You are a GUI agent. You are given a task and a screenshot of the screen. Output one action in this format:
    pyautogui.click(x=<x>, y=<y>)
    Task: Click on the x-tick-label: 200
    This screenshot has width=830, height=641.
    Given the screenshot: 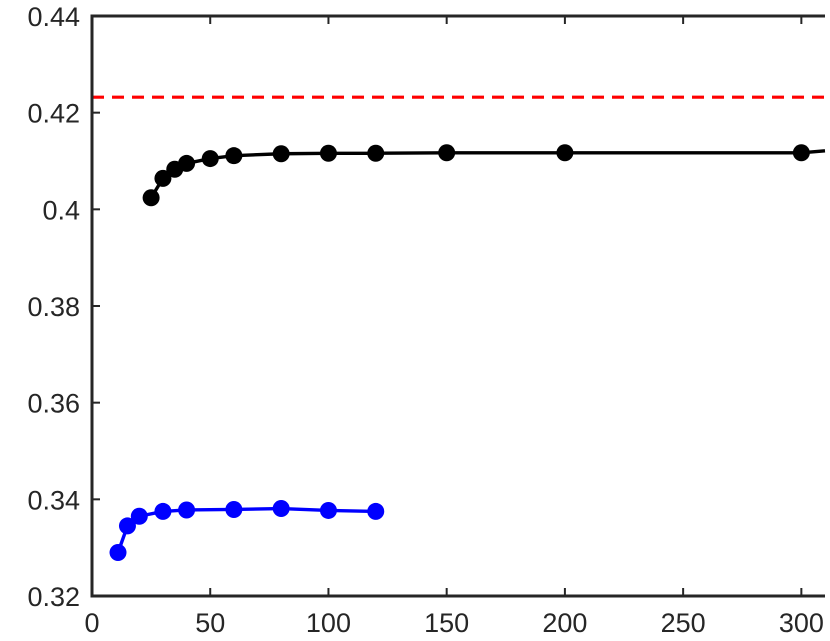 What is the action you would take?
    pyautogui.click(x=564, y=623)
    